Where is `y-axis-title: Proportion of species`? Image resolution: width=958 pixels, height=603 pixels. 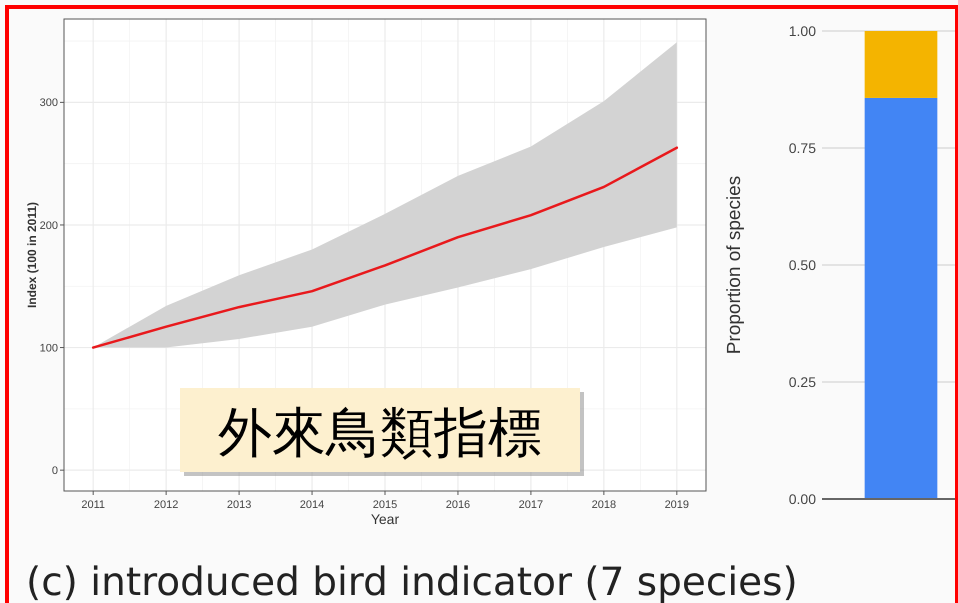
y-axis-title: Proportion of species is located at coordinates (734, 265).